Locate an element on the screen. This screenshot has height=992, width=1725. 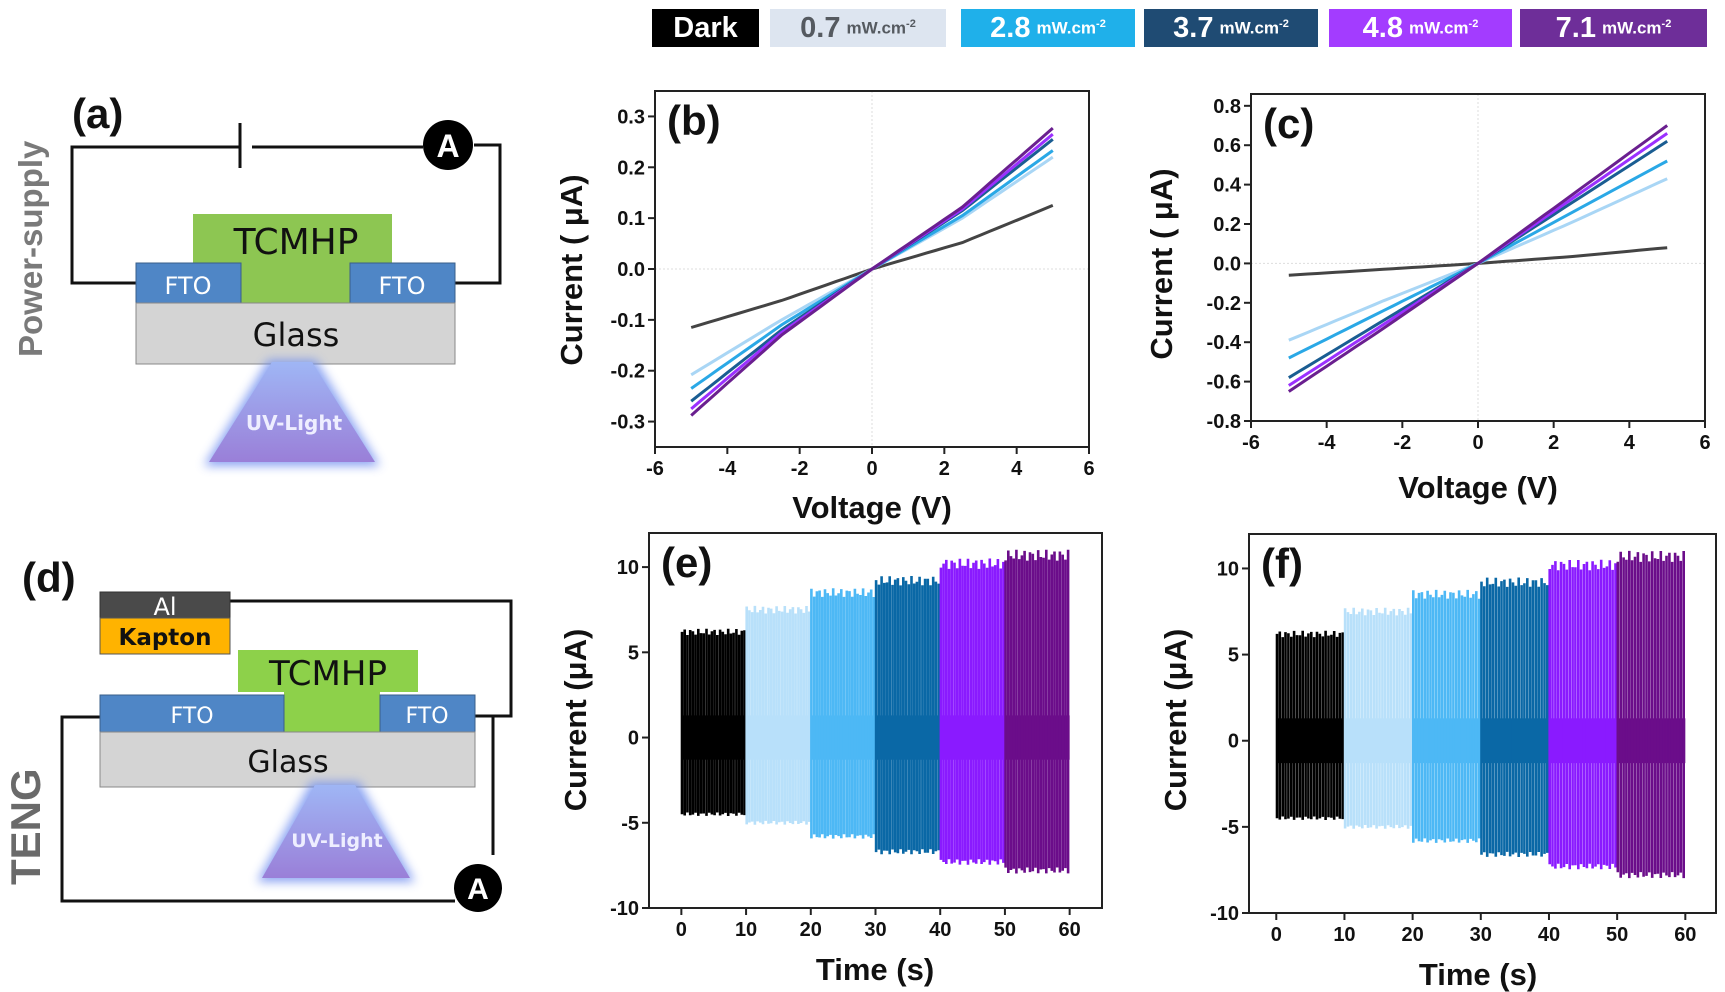
glass-substrate is located at coordinates (295, 333).